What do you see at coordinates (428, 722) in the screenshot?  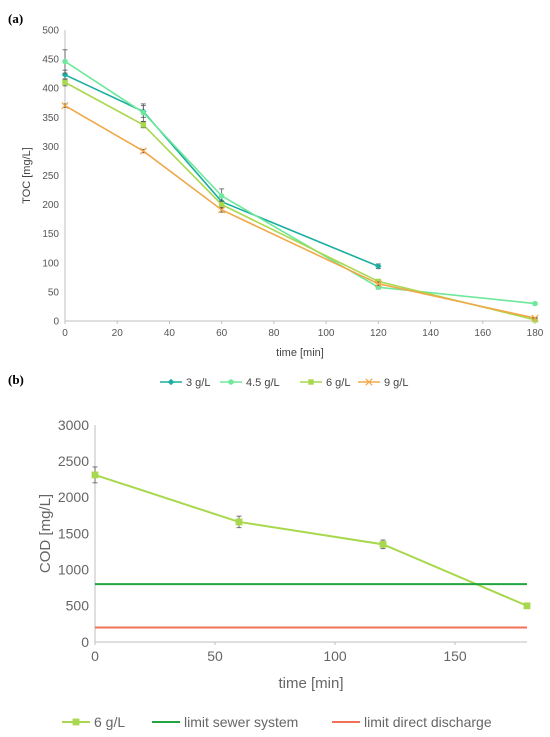 I see `legend-label: limit direct discharge` at bounding box center [428, 722].